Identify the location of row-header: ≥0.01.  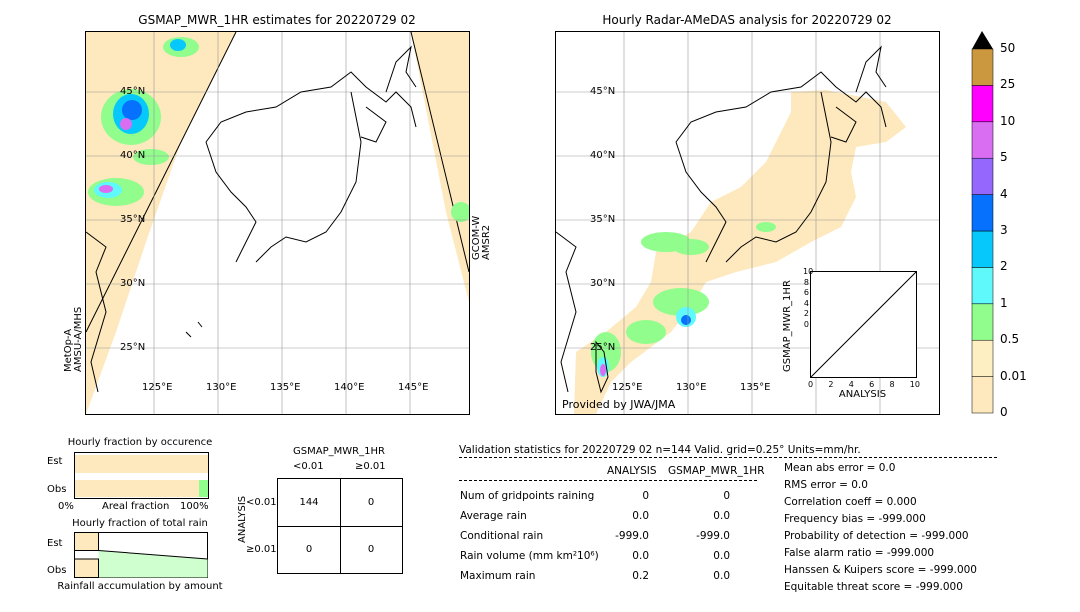
(261, 549).